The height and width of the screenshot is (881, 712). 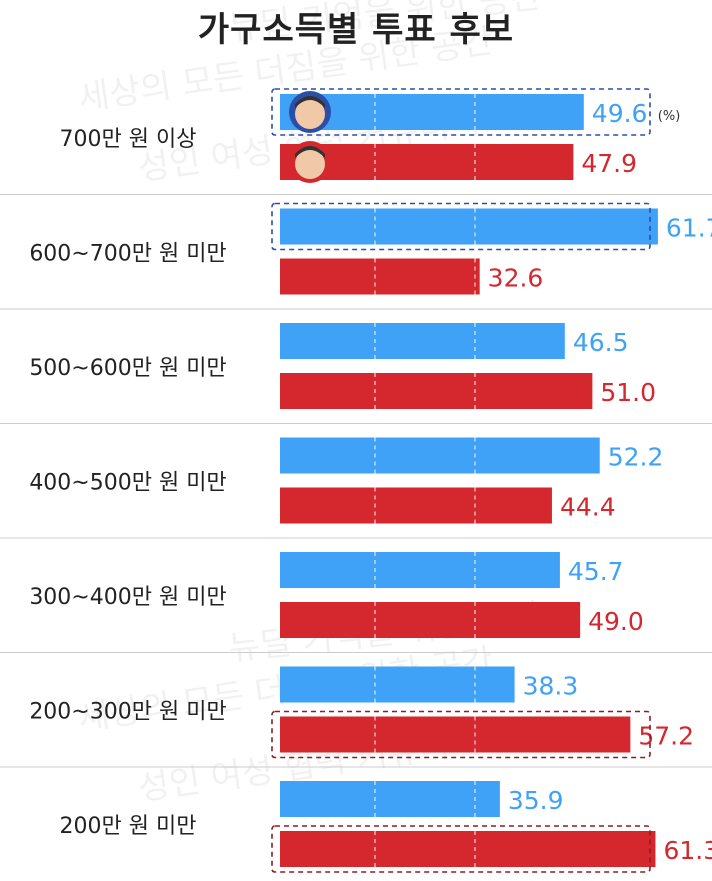 I want to click on value-label: 51.0, so click(x=628, y=392).